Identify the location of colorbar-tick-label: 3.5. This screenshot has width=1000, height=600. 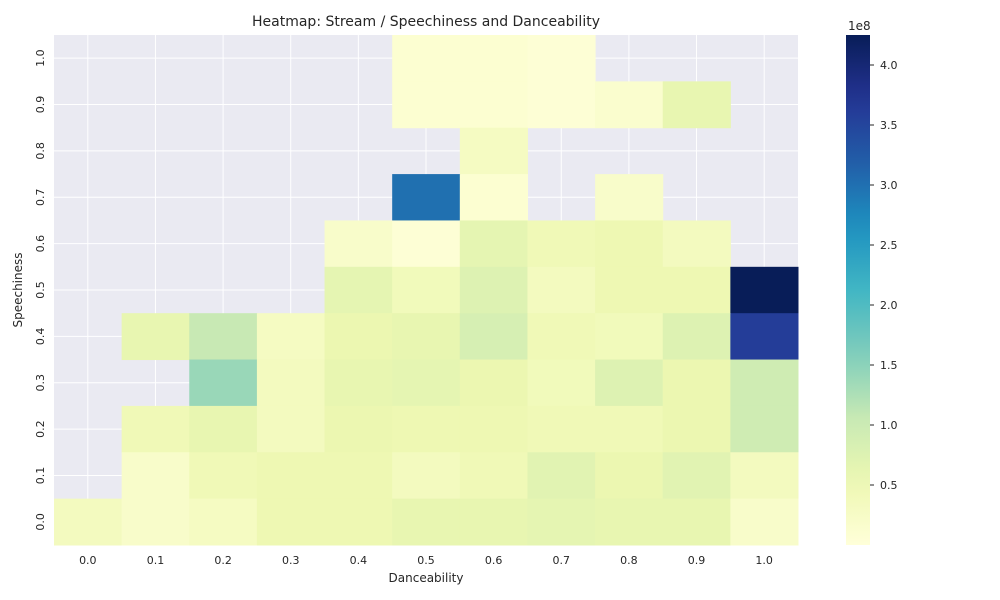
(889, 125).